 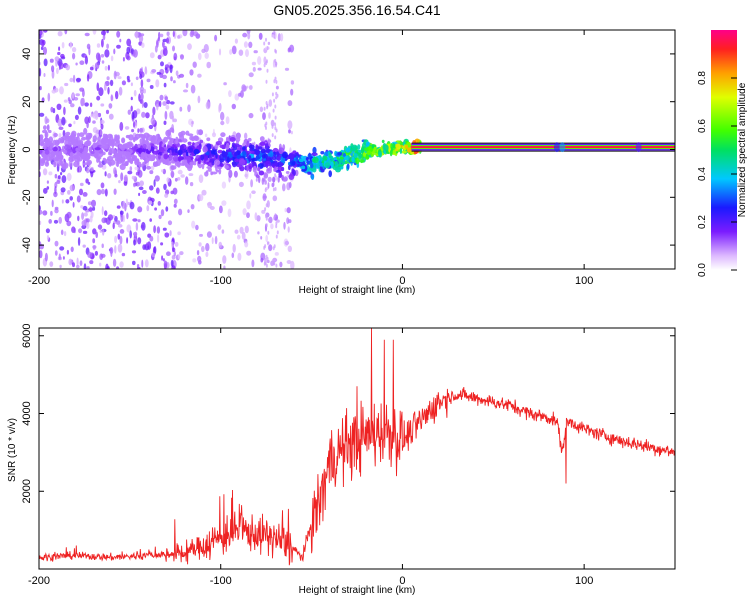 I want to click on colorbar-tick-label: 0.4, so click(x=702, y=174).